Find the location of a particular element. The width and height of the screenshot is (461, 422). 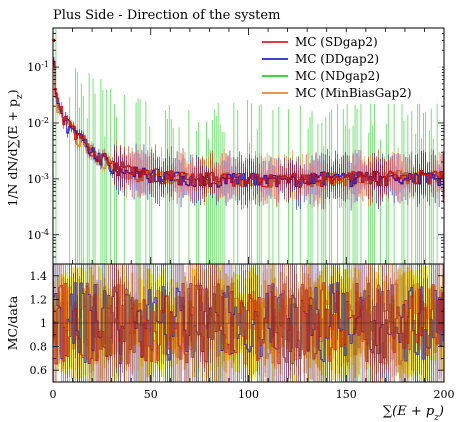

x-tick-label: 100 is located at coordinates (248, 394).